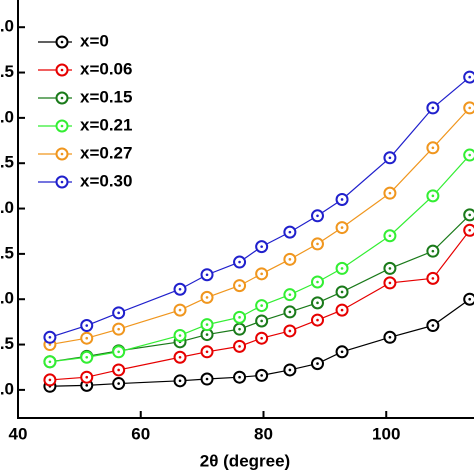 This screenshot has width=474, height=474. Describe the element at coordinates (7, 162) in the screenshot. I see `y-tick-label: 2.5` at that location.